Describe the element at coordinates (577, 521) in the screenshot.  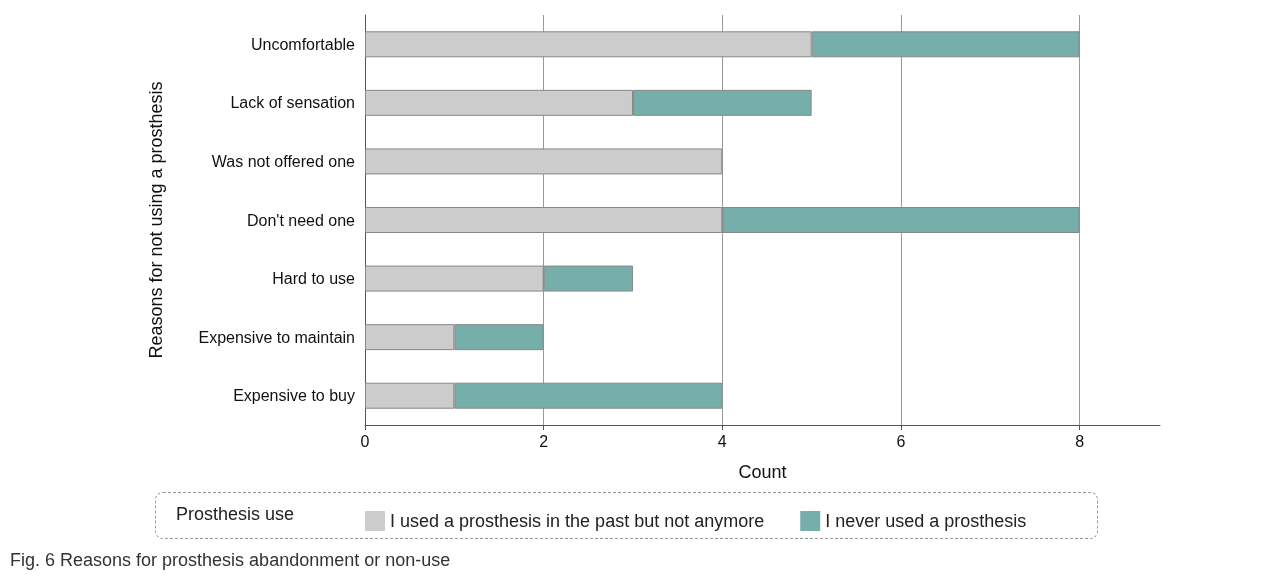
I see `legend-label: I used a prosthesis in the past but not anymore` at that location.